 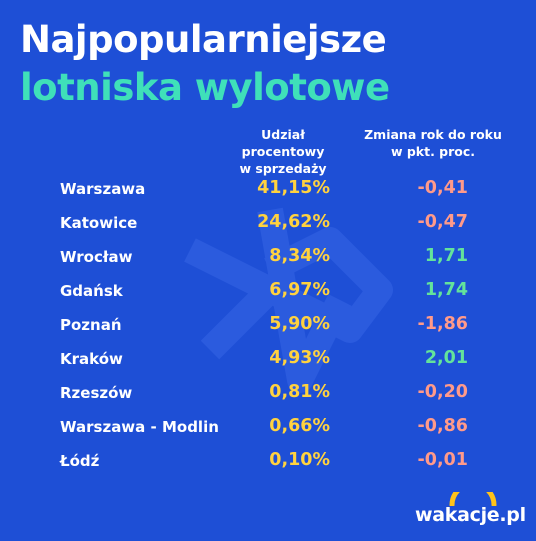 What do you see at coordinates (442, 460) in the screenshot?
I see `change-value: -0,01` at bounding box center [442, 460].